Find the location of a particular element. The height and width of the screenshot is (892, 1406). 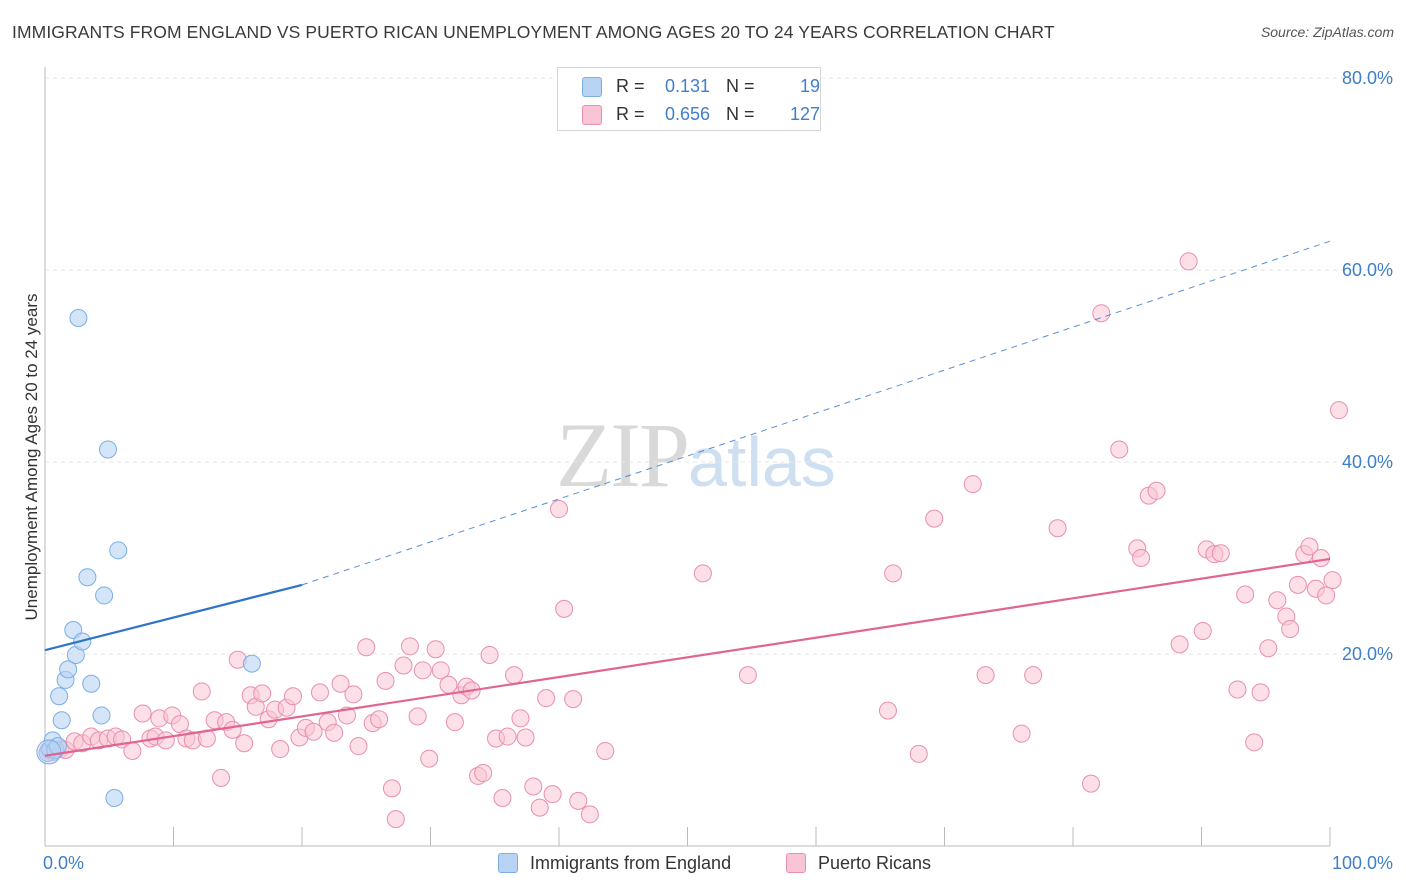

bottom-legend-england: Immigrants from England is located at coordinates (614, 863).